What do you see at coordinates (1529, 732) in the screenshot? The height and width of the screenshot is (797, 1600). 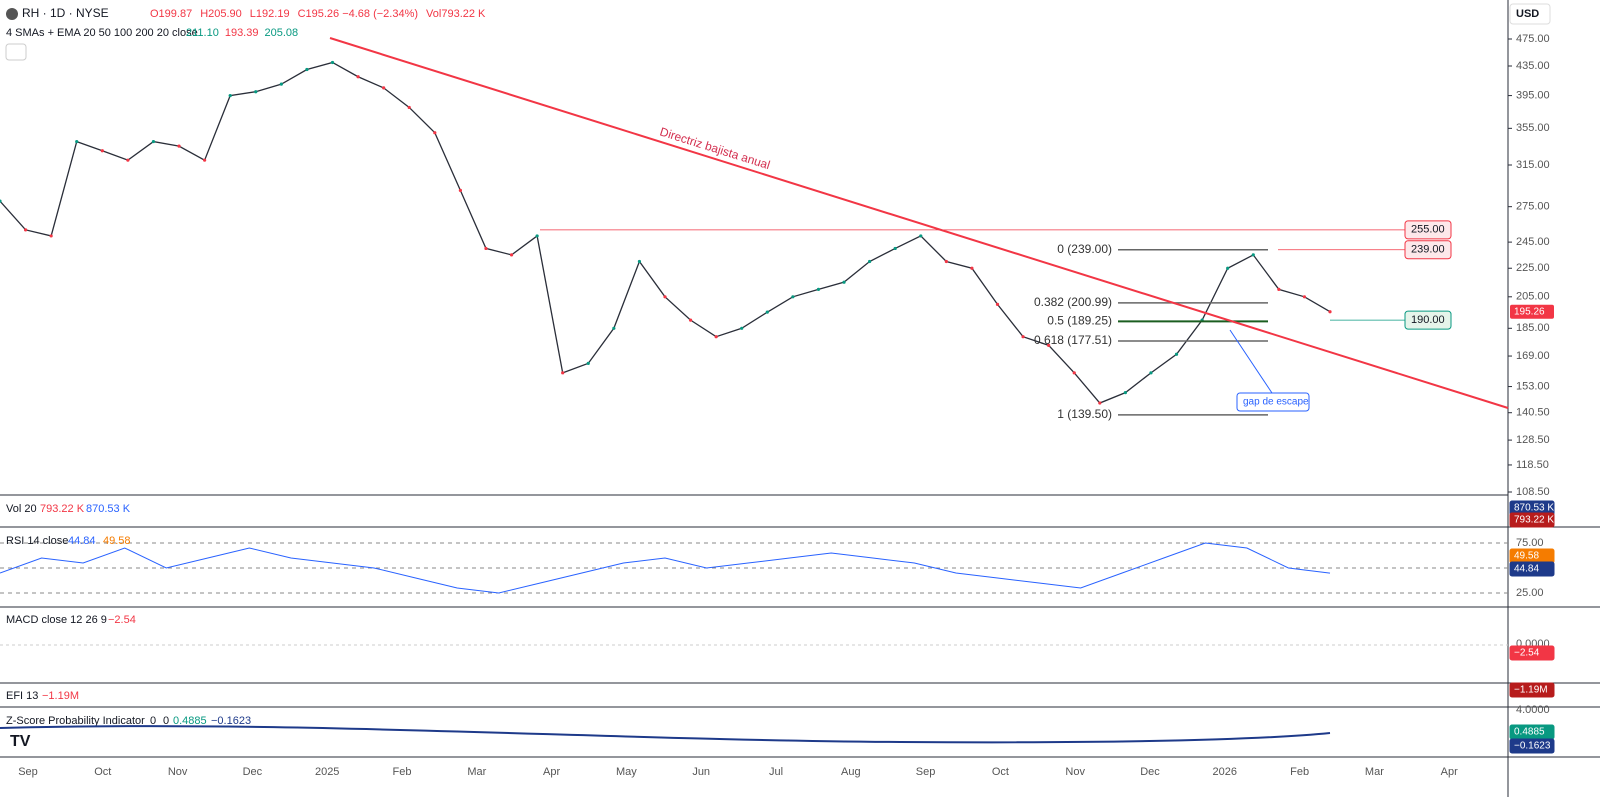 I see `z-tag: 0.4885` at bounding box center [1529, 732].